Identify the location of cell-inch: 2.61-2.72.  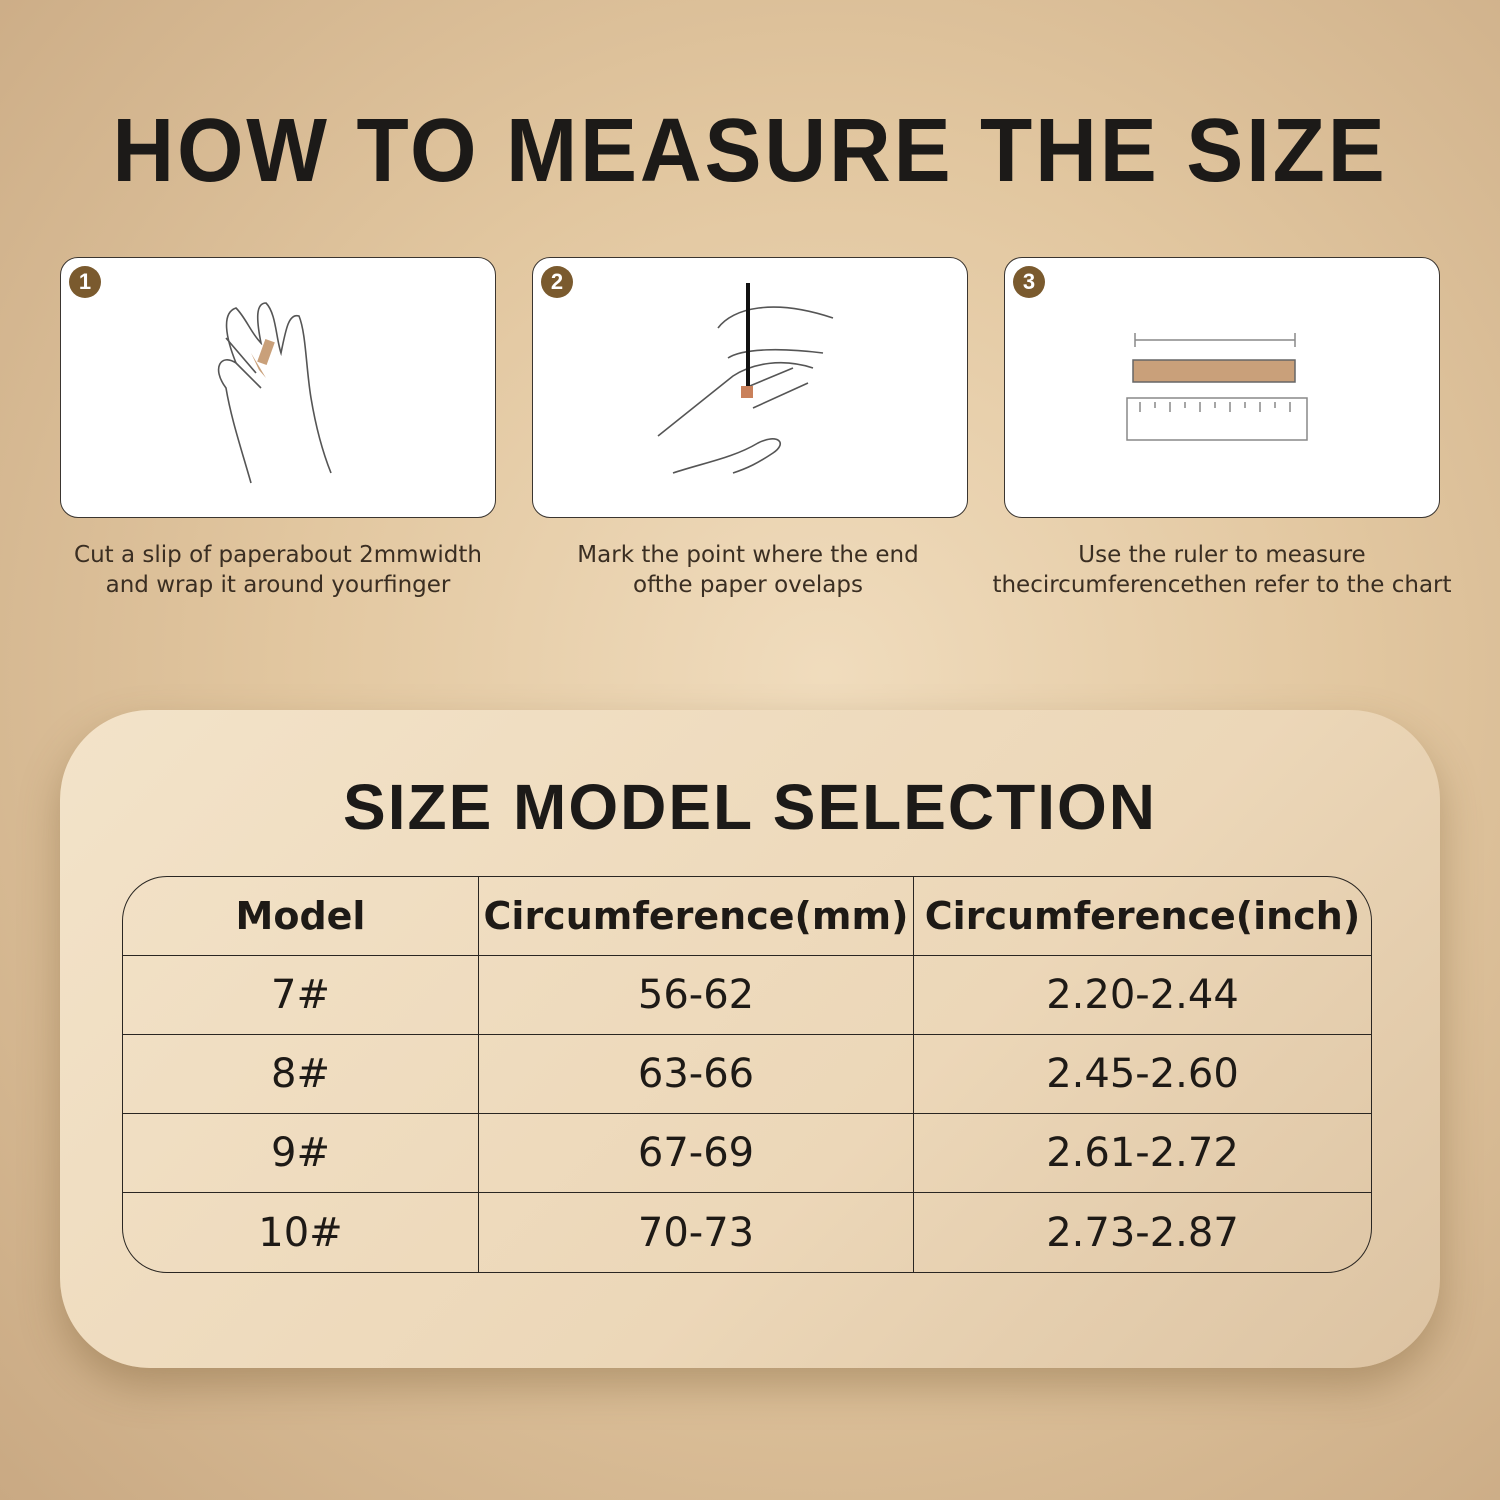
(1142, 1153).